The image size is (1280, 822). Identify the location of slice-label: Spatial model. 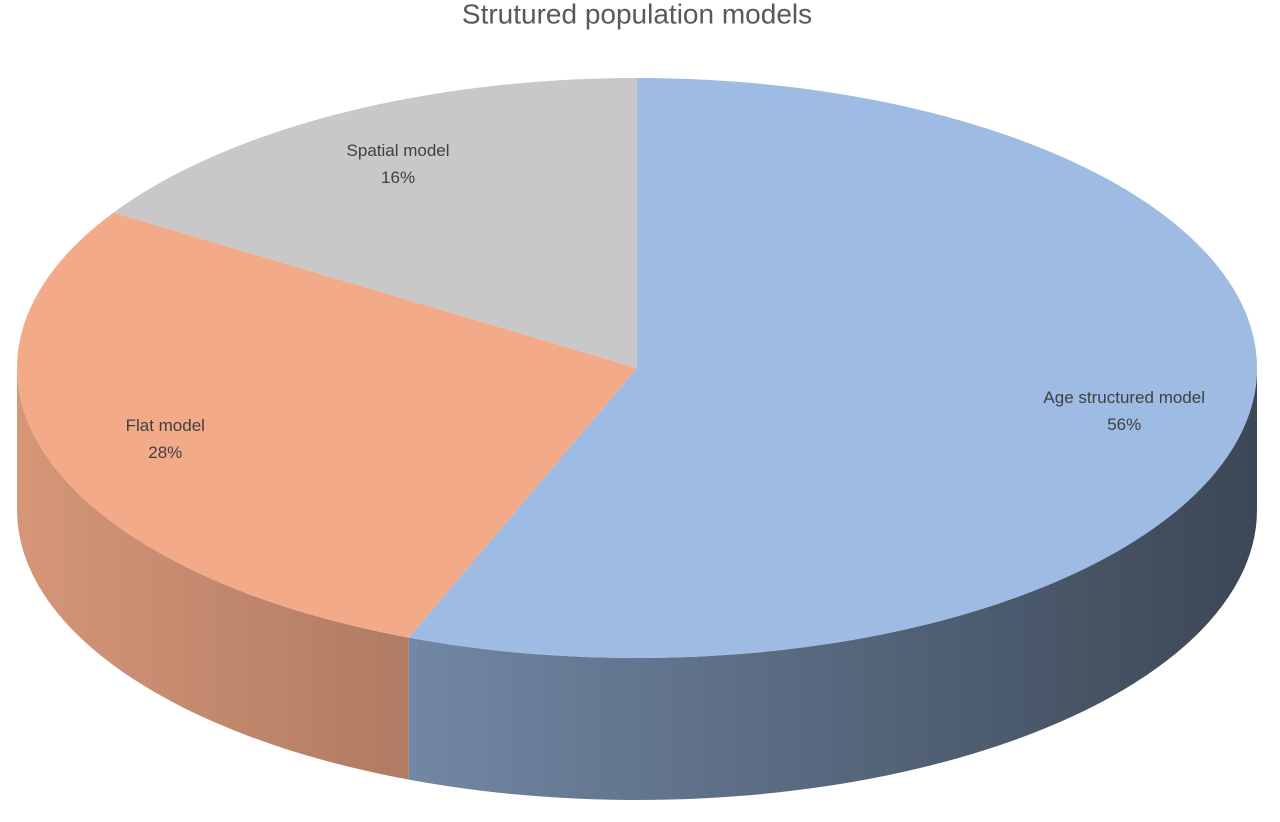
(398, 150).